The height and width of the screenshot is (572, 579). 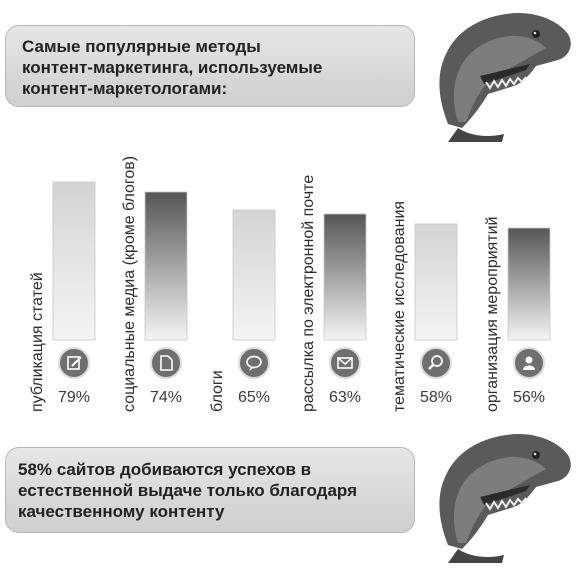 I want to click on magnifier-icon, so click(x=436, y=363).